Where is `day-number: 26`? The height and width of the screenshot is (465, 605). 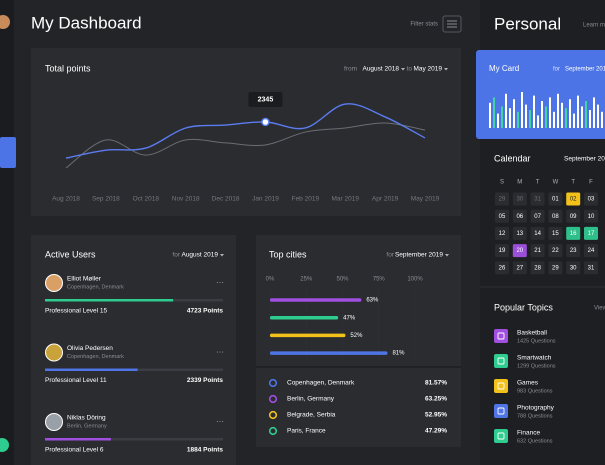
day-number: 26 is located at coordinates (502, 268).